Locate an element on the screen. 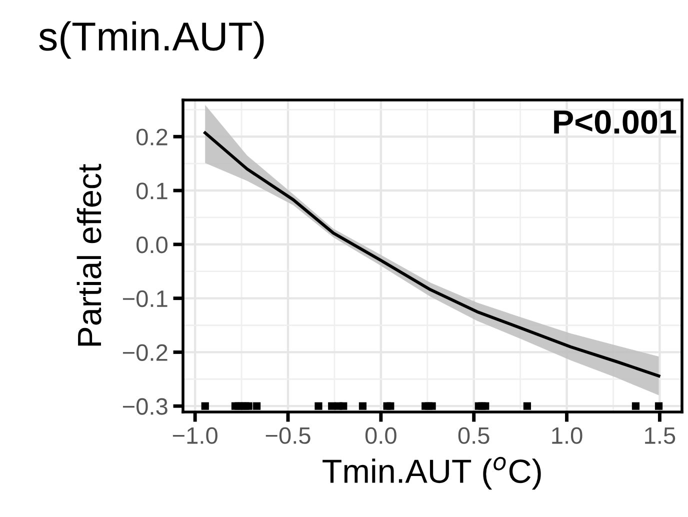  y-tick-label: −0.1 is located at coordinates (145, 299).